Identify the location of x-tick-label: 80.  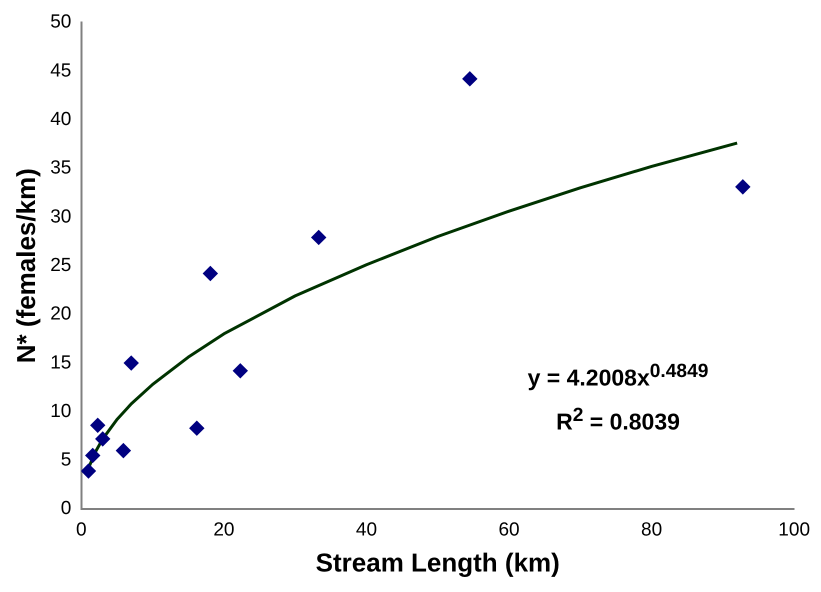
(651, 530).